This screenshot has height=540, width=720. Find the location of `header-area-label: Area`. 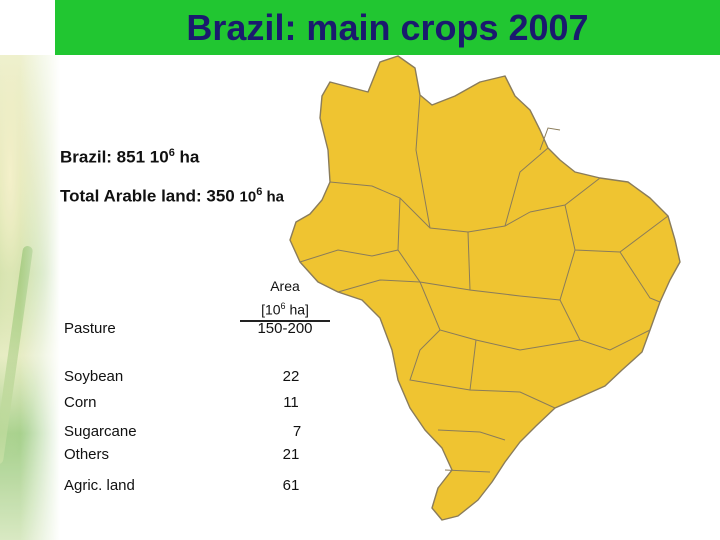

header-area-label: Area is located at coordinates (285, 286).